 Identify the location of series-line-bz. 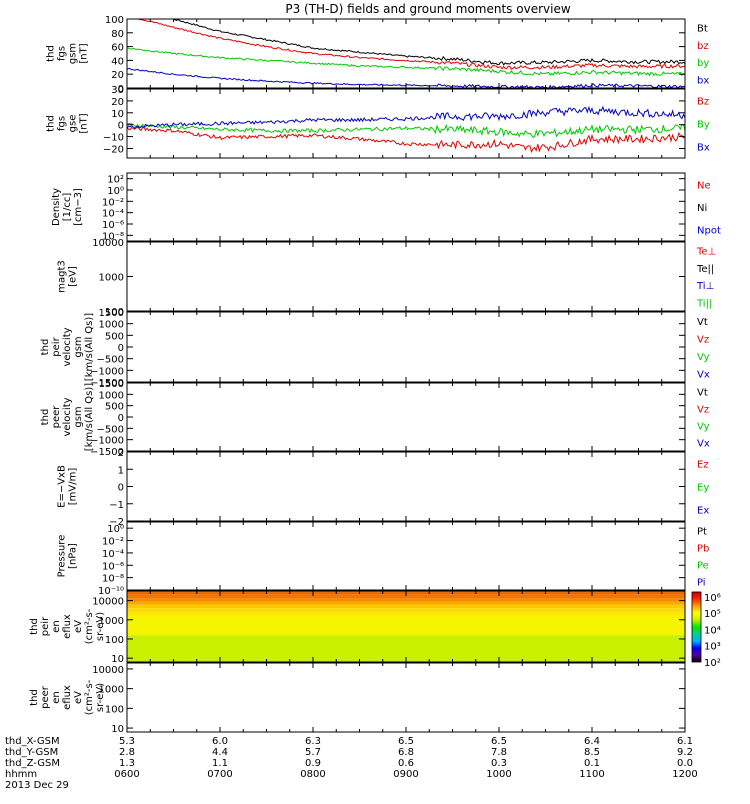
(410, 44).